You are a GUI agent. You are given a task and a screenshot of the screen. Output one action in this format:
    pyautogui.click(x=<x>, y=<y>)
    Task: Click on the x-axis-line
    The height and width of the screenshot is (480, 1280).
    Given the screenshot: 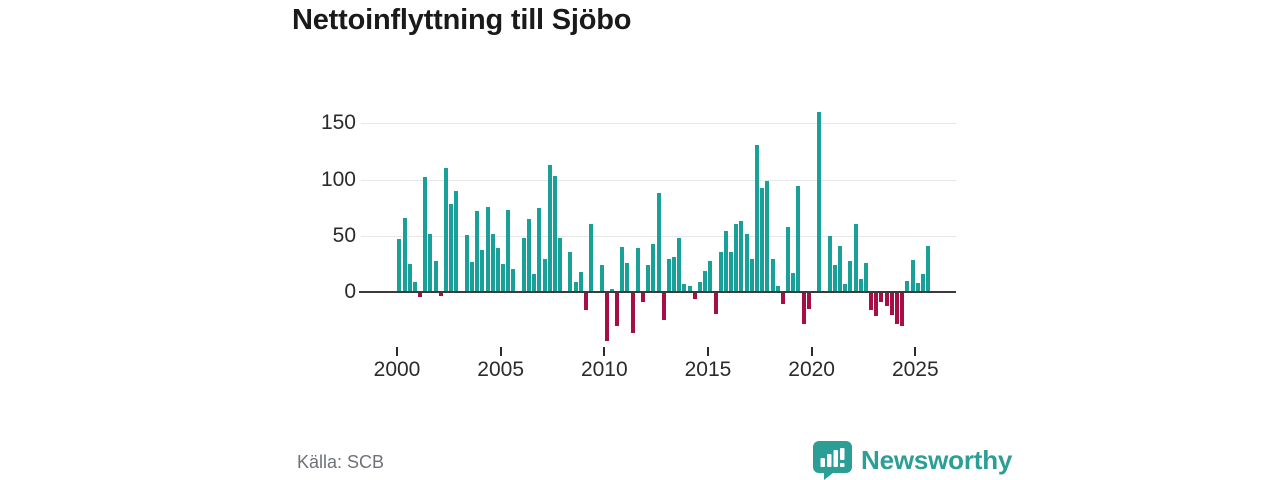 What is the action you would take?
    pyautogui.click(x=657, y=292)
    